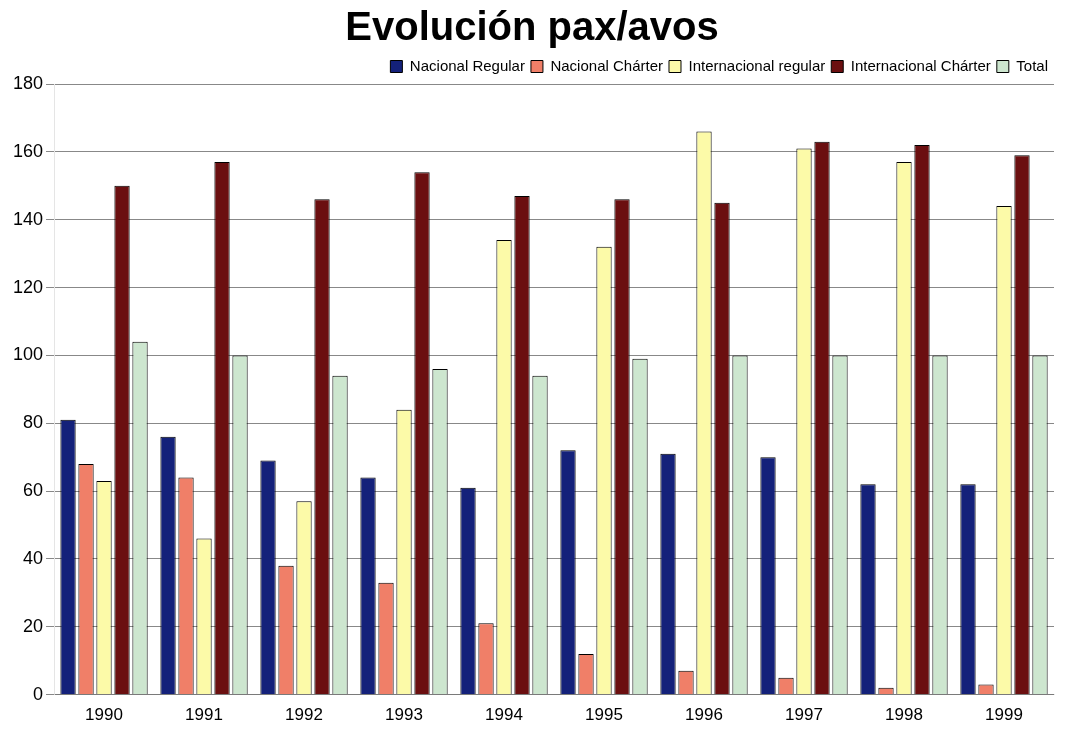  Describe the element at coordinates (604, 715) in the screenshot. I see `x-tick-label: 1995` at that location.